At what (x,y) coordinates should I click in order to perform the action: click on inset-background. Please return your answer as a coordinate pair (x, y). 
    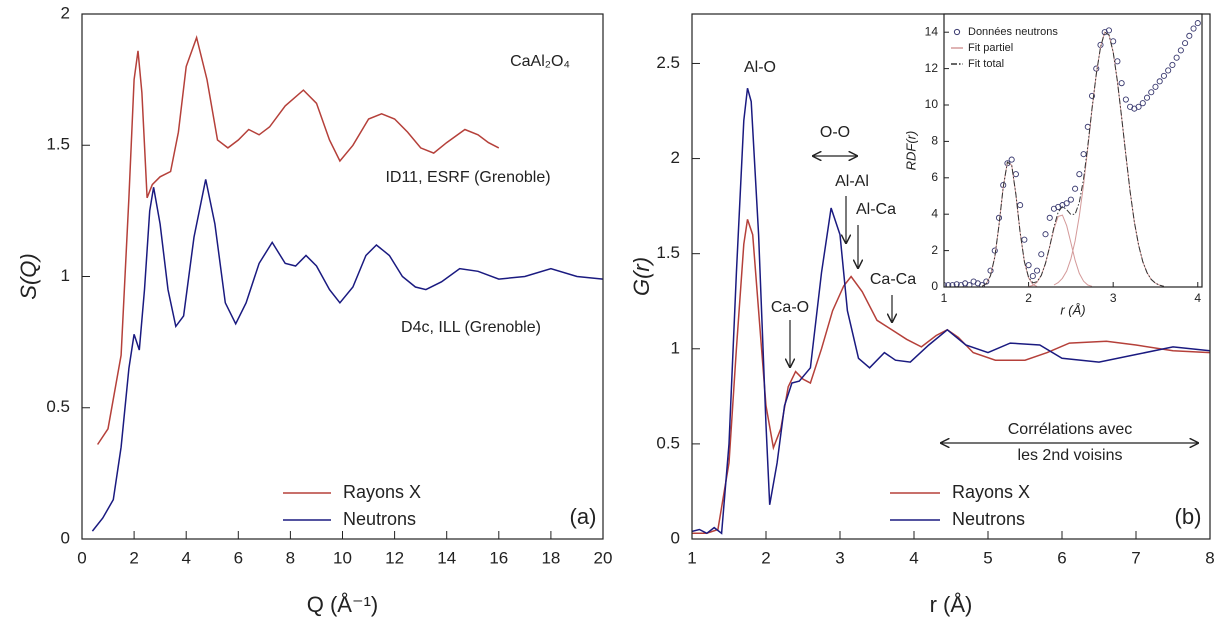
    Looking at the image, I should click on (1073, 150).